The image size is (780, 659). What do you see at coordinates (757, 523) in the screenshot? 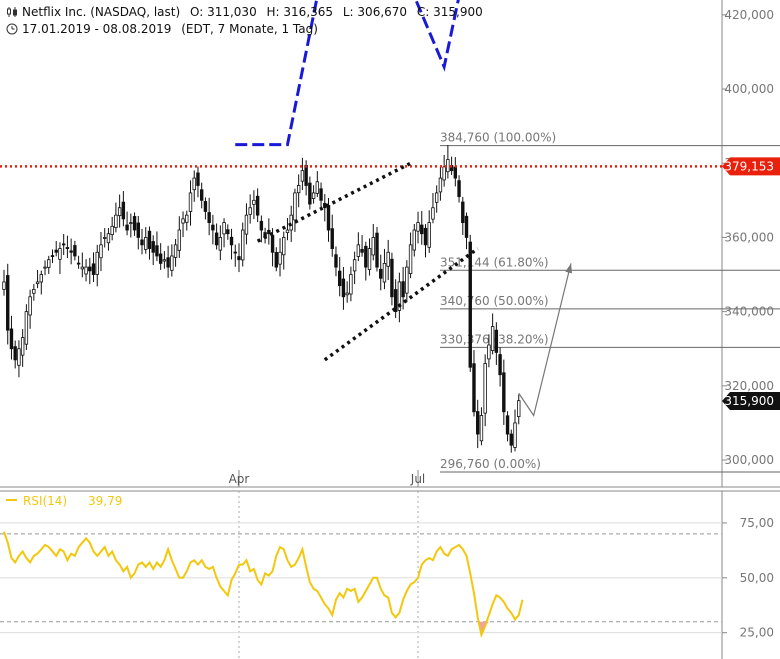
I see `rsi-tick-label: 75,00` at bounding box center [757, 523].